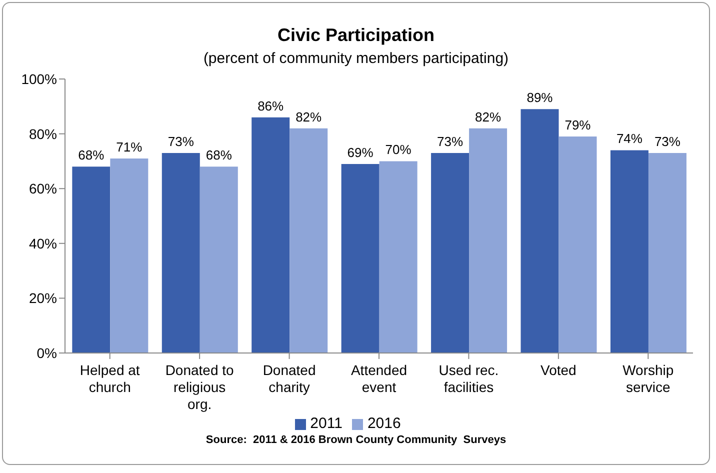  Describe the element at coordinates (356, 35) in the screenshot. I see `chart-title: Civic Participation` at that location.